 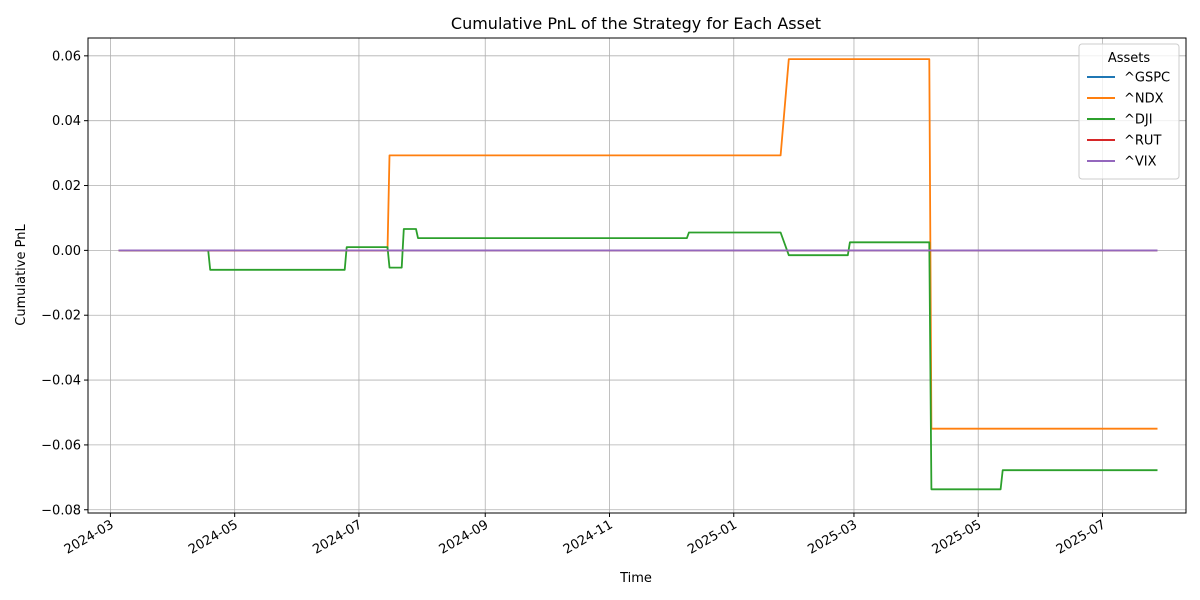 I want to click on y-tick-label: 0.06, so click(x=66, y=56).